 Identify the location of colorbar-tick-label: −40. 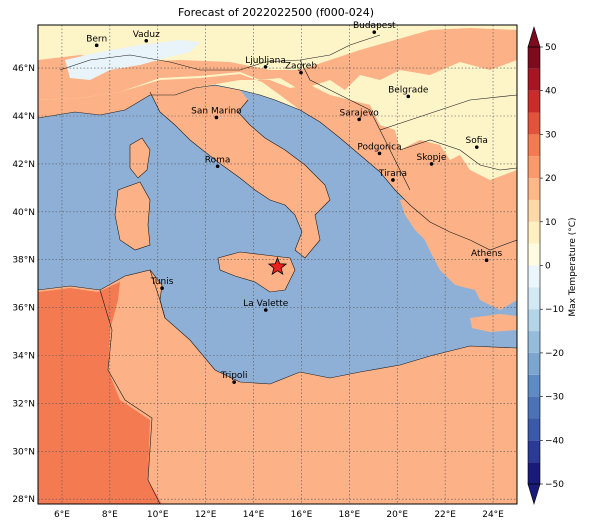
(554, 441).